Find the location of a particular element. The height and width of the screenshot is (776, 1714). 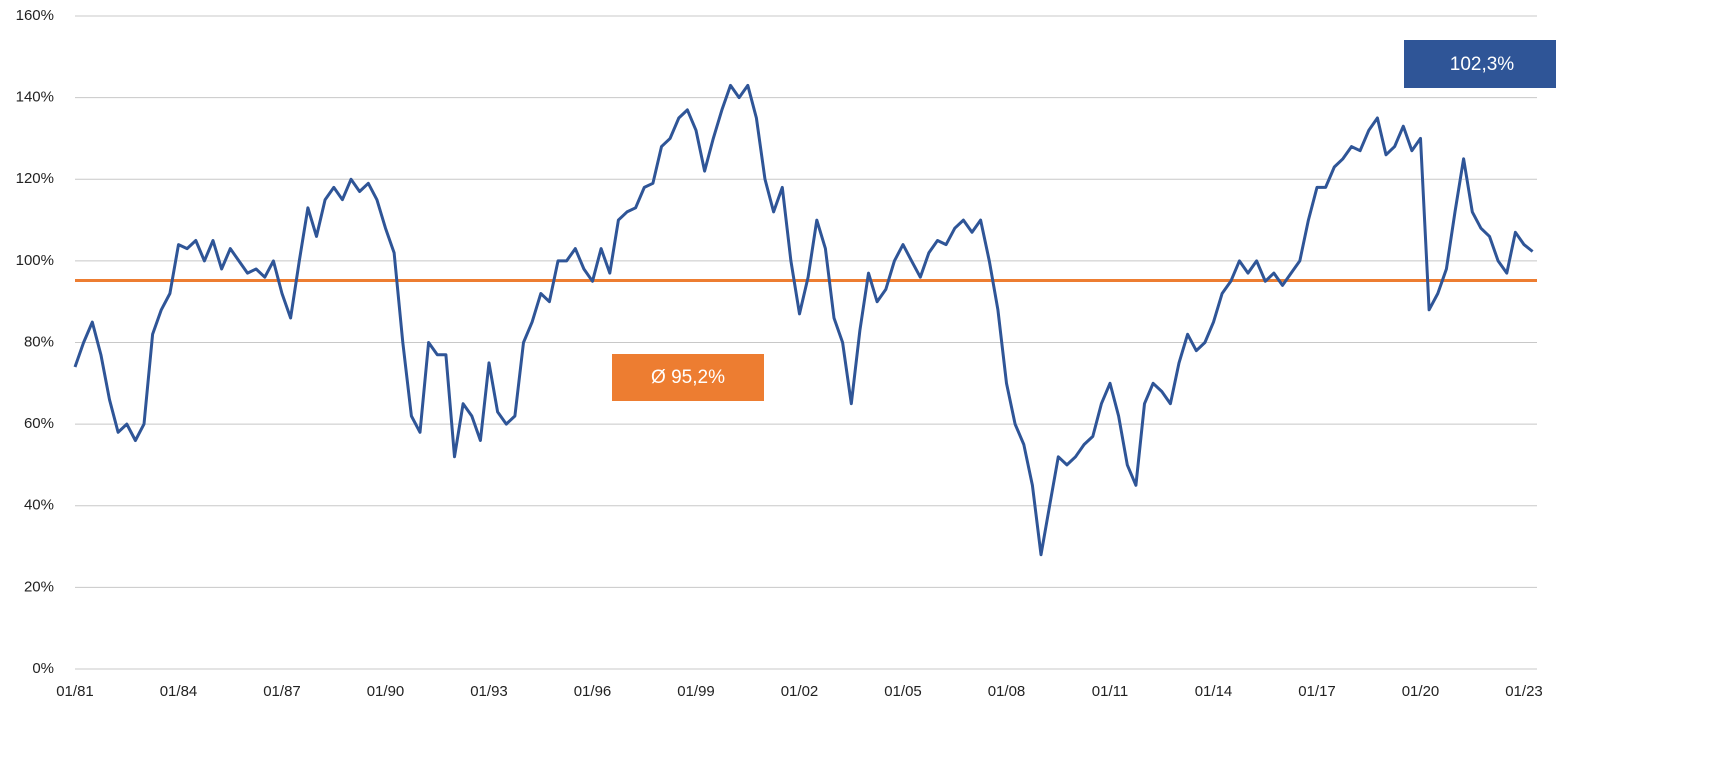

x-tick-label: 01/02 is located at coordinates (800, 691).